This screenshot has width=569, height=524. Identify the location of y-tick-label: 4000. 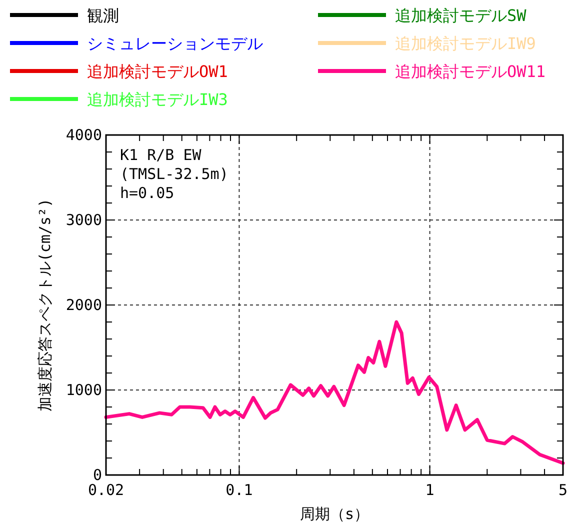
(84, 135).